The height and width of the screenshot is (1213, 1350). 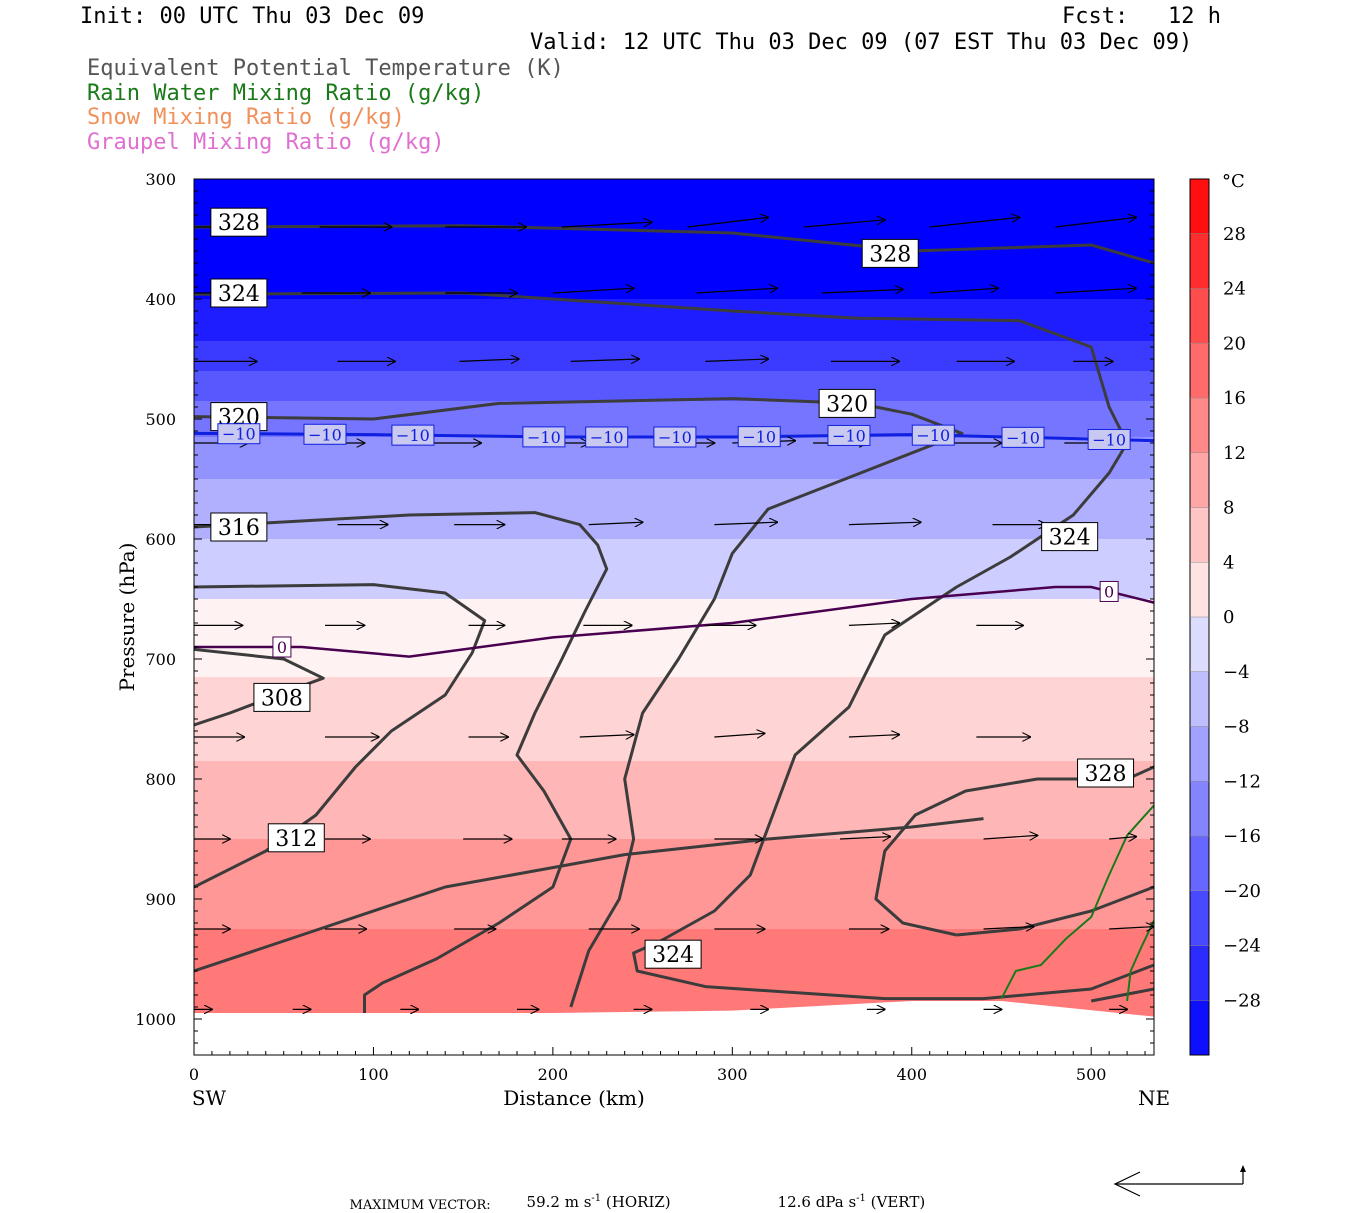 What do you see at coordinates (325, 68) in the screenshot?
I see `legend-theta-e: Equivalent Potential Temperature (K)` at bounding box center [325, 68].